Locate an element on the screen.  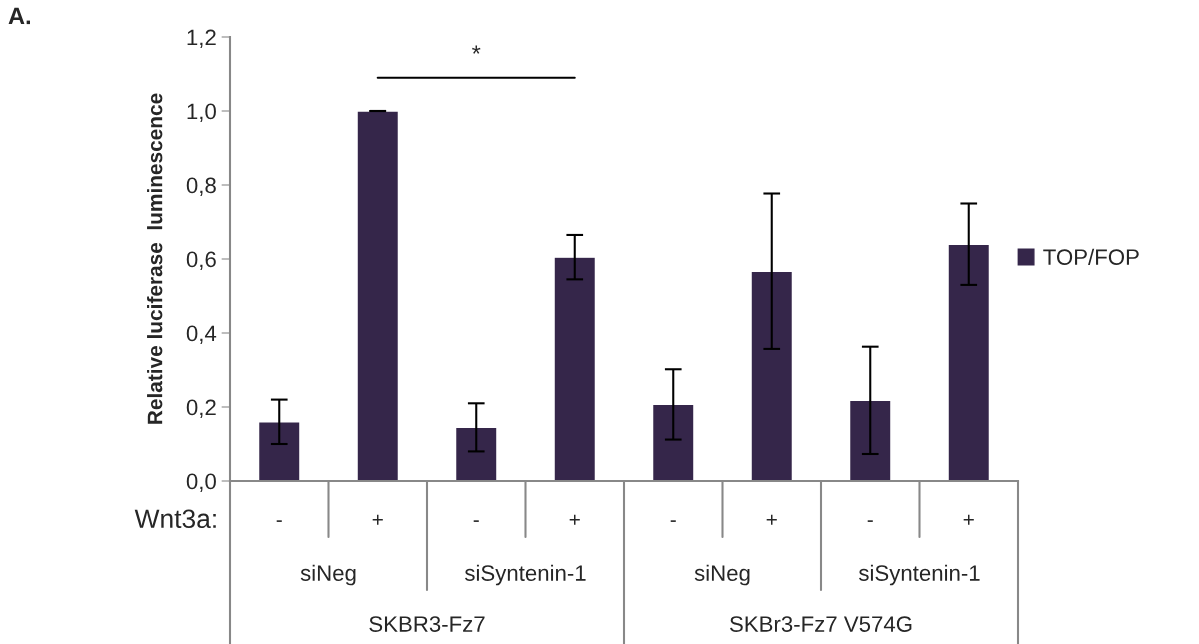
text: A. is located at coordinates (19, 16).